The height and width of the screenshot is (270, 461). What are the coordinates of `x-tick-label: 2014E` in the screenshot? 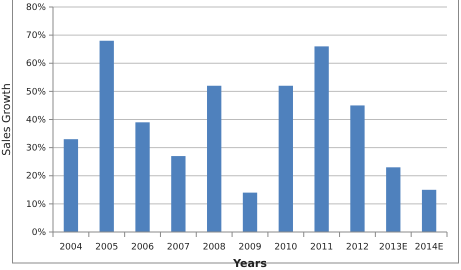 It's located at (429, 247).